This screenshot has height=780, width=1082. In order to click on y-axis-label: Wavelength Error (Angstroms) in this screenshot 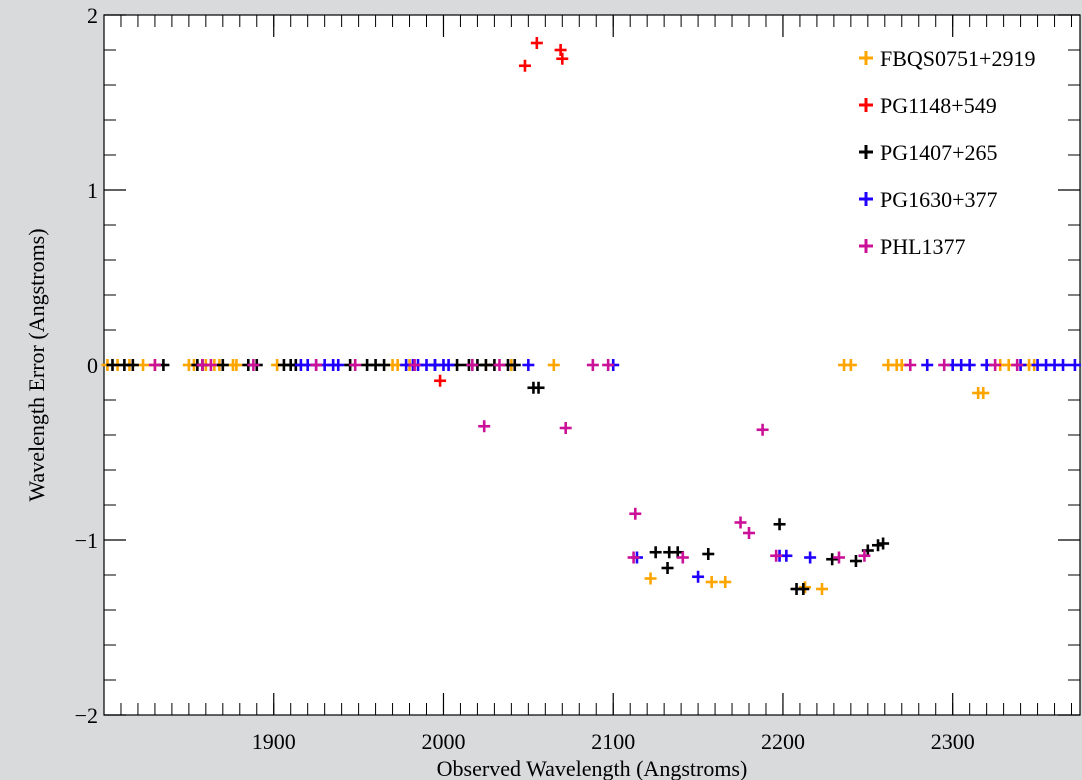, I will do `click(36, 364)`.